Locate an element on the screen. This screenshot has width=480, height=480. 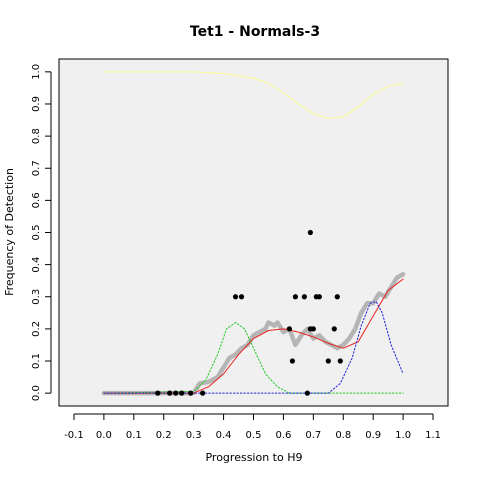
x-tick-label: 0.4 is located at coordinates (224, 435).